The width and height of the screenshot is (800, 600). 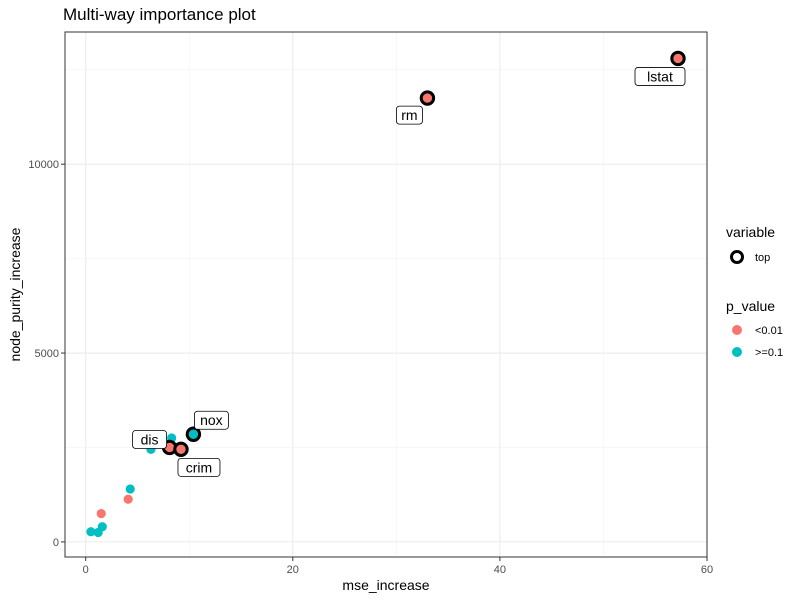 I want to click on y-axis-title: node_purity_increase, so click(x=15, y=294).